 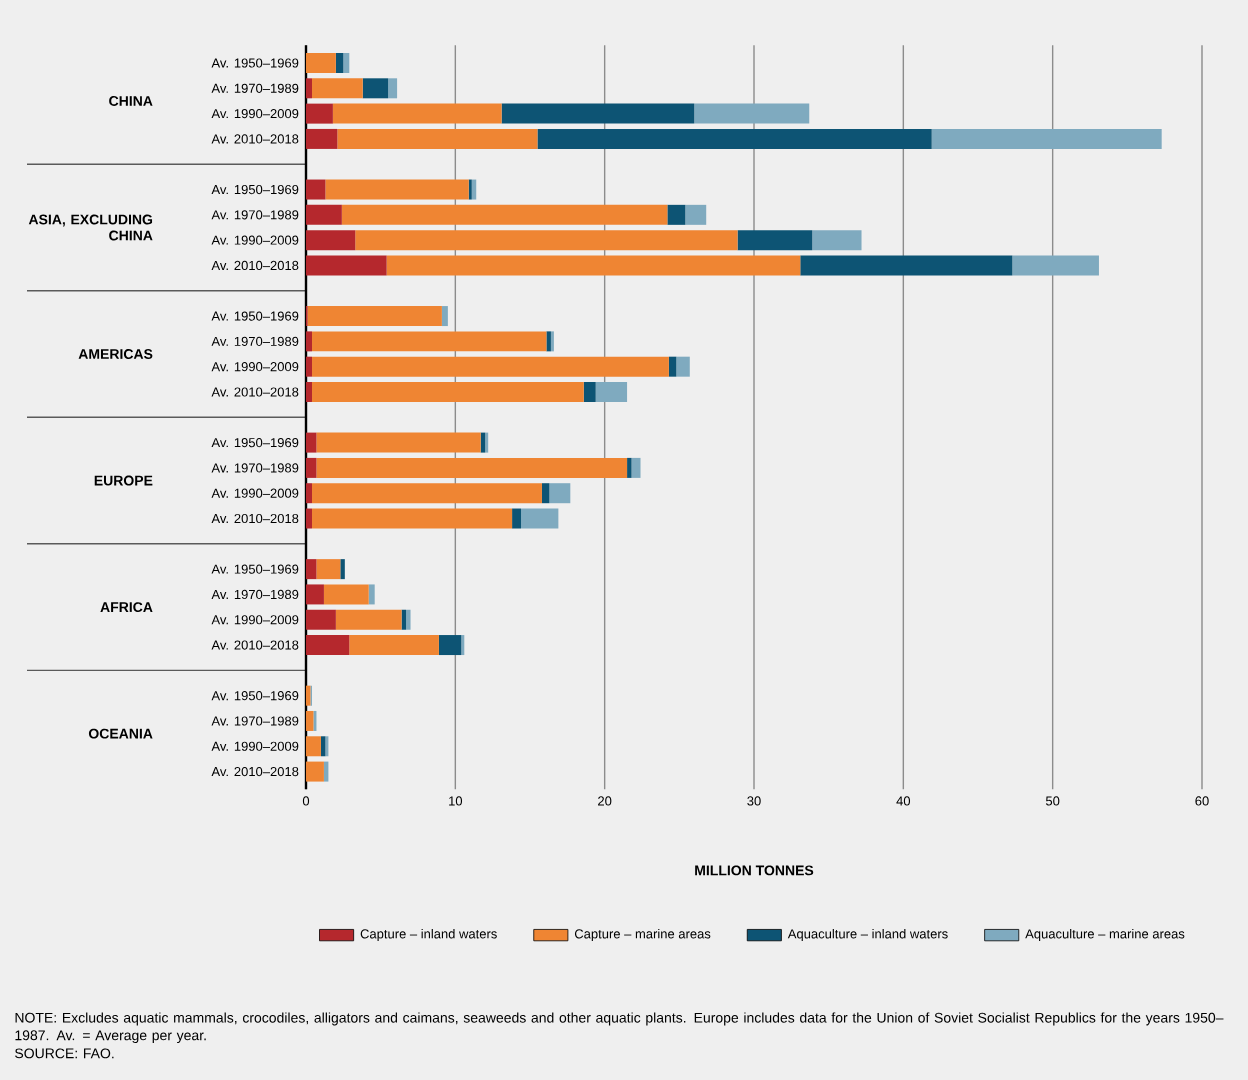 What do you see at coordinates (456, 801) in the screenshot?
I see `x-tick-label: 10` at bounding box center [456, 801].